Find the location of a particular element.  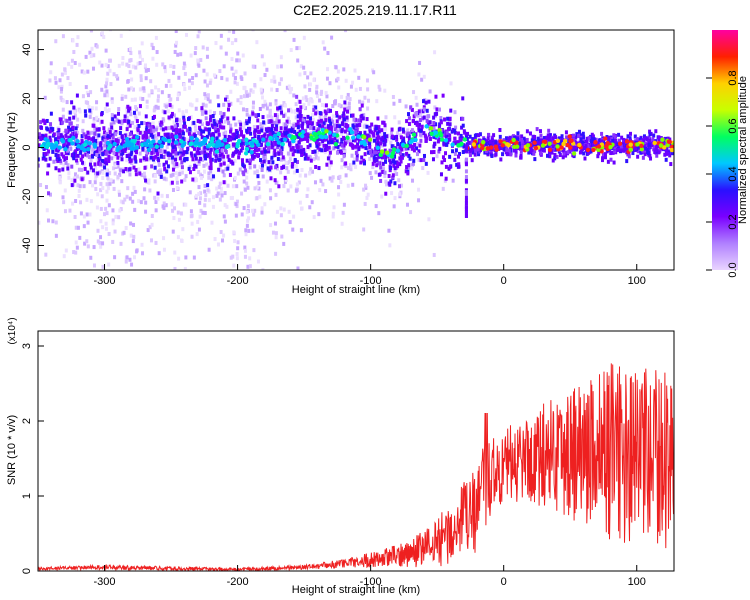

y-tick-label: 40 is located at coordinates (27, 49).